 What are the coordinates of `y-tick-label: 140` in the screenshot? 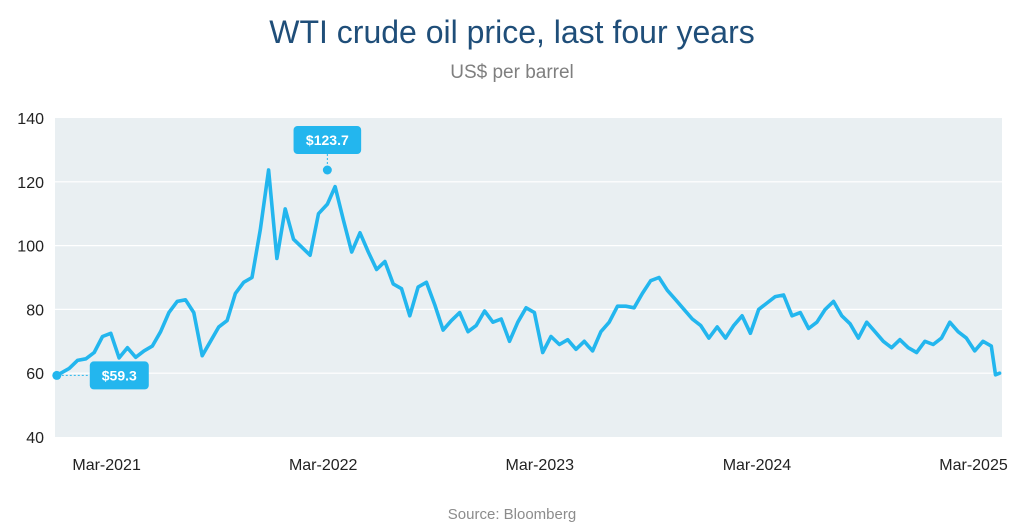 It's located at (30, 119).